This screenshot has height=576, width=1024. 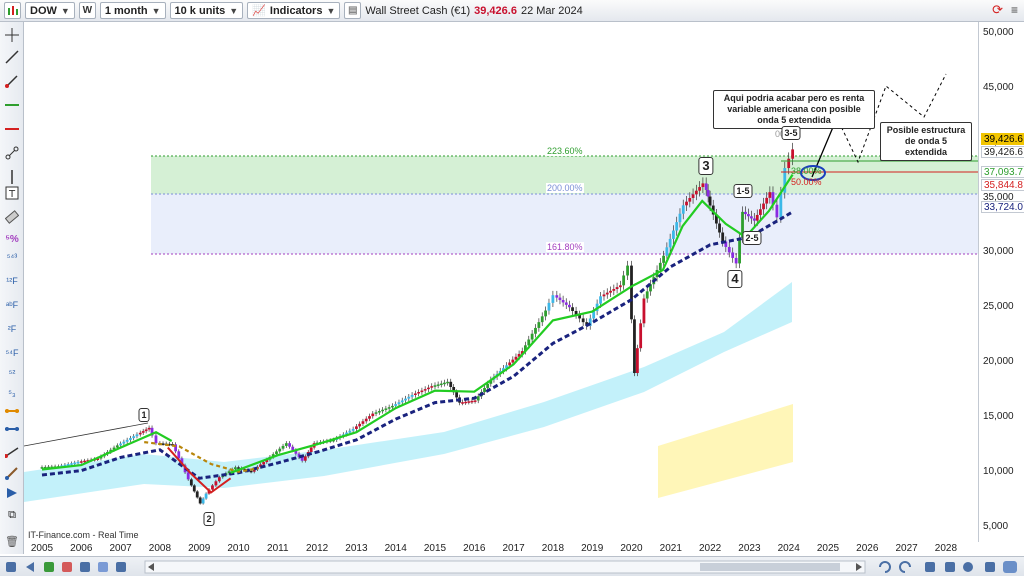 What do you see at coordinates (107, 450) in the screenshot?
I see `moving-average-short-a` at bounding box center [107, 450].